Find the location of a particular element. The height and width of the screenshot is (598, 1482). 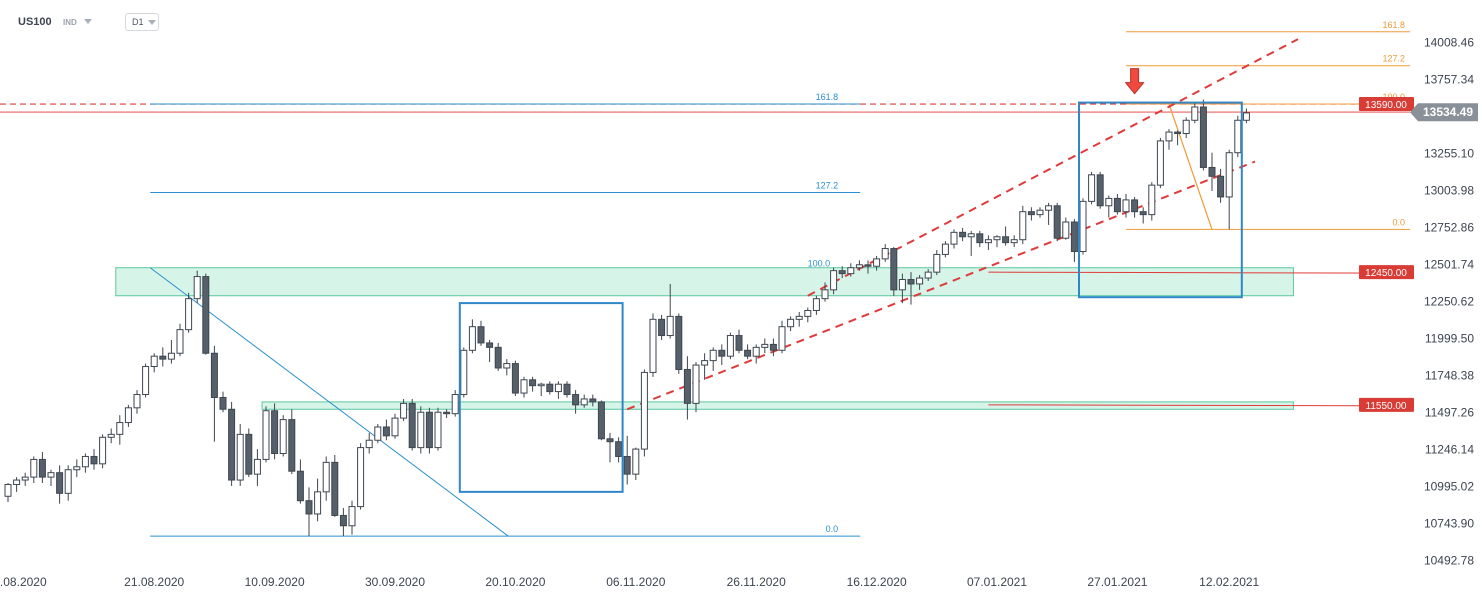

fib-label: 0.0 is located at coordinates (1398, 222).